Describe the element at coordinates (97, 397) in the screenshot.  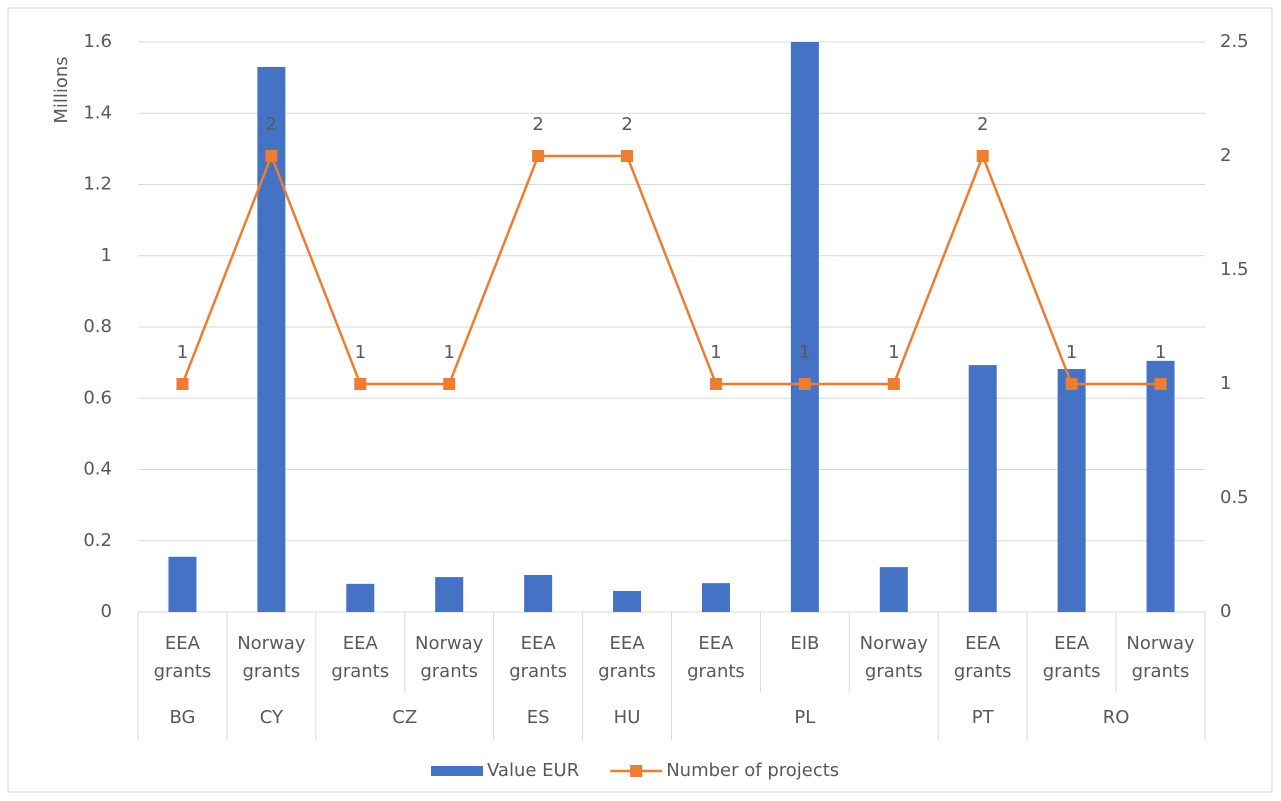
I see `y-tick-label: 0.6` at that location.